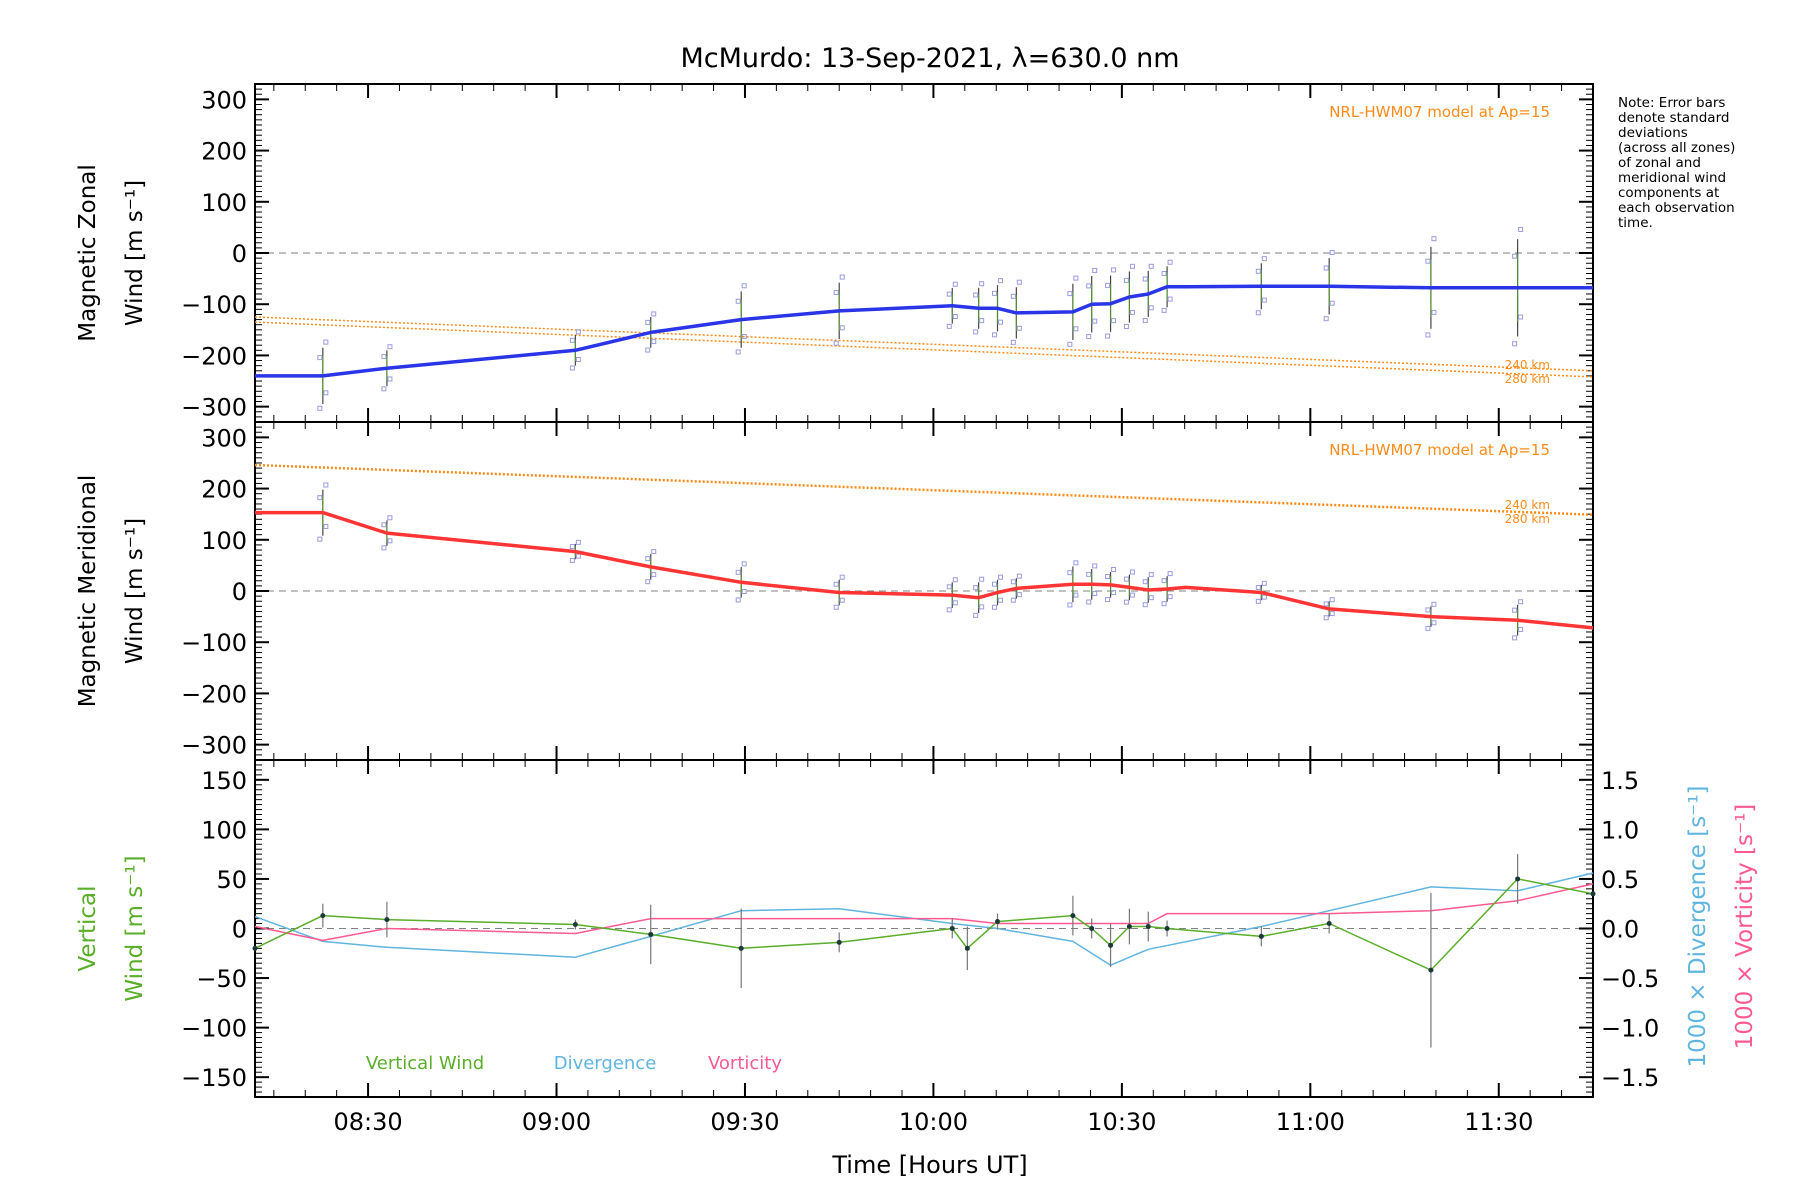 The image size is (1800, 1200). Describe the element at coordinates (367, 1122) in the screenshot. I see `x-tick-label: 08:30` at that location.